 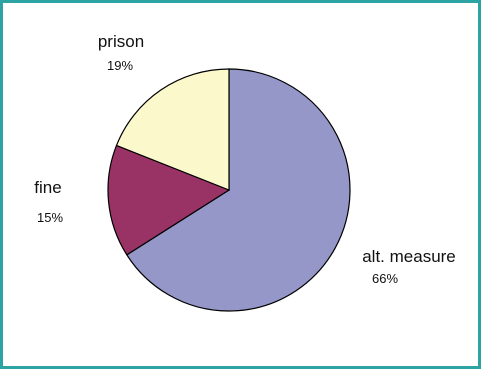 I want to click on pie-slice-fine, so click(x=169, y=200).